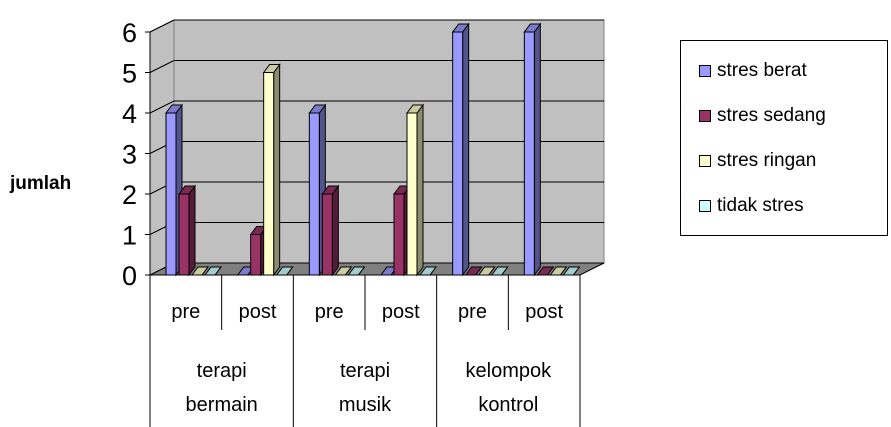  I want to click on group-label: kontrol, so click(508, 405).